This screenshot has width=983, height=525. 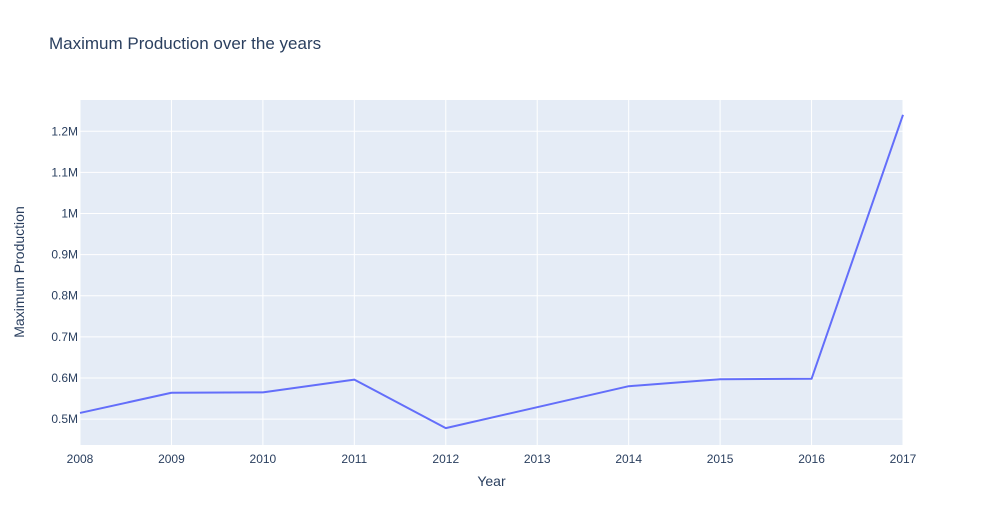 I want to click on x-axis-title: Year, so click(x=491, y=481).